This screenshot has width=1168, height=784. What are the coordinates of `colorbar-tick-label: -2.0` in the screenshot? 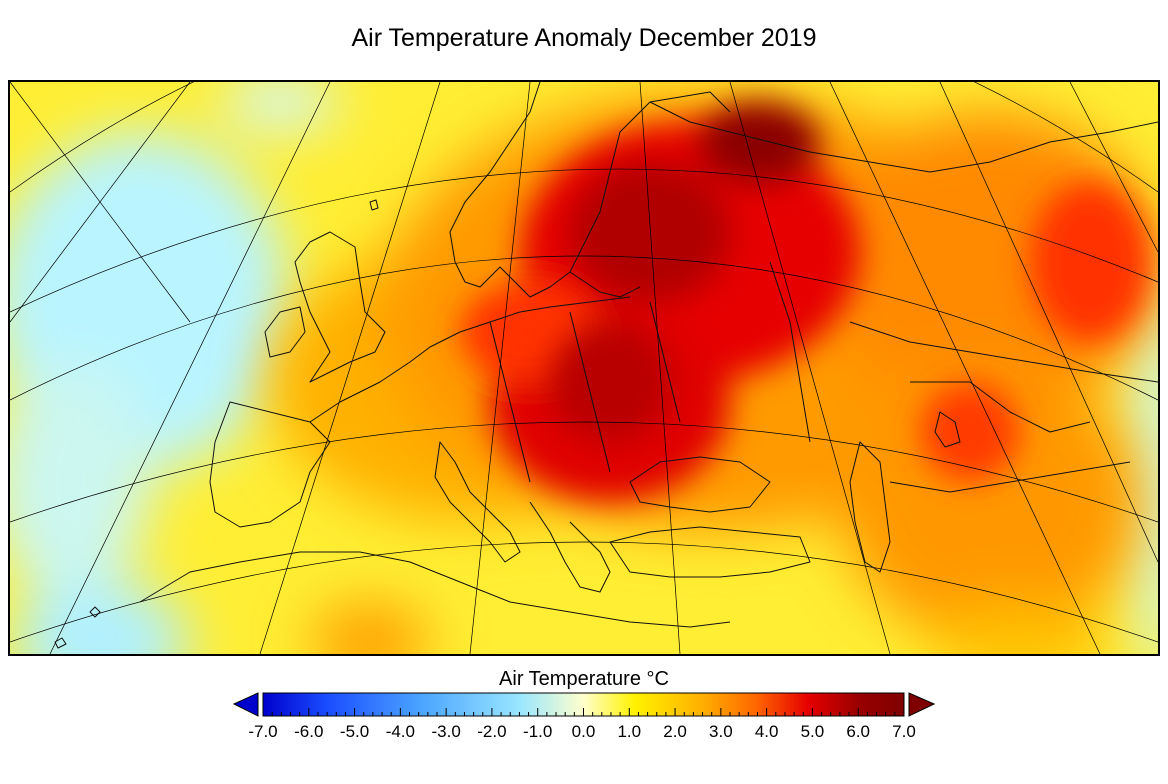 It's located at (492, 731).